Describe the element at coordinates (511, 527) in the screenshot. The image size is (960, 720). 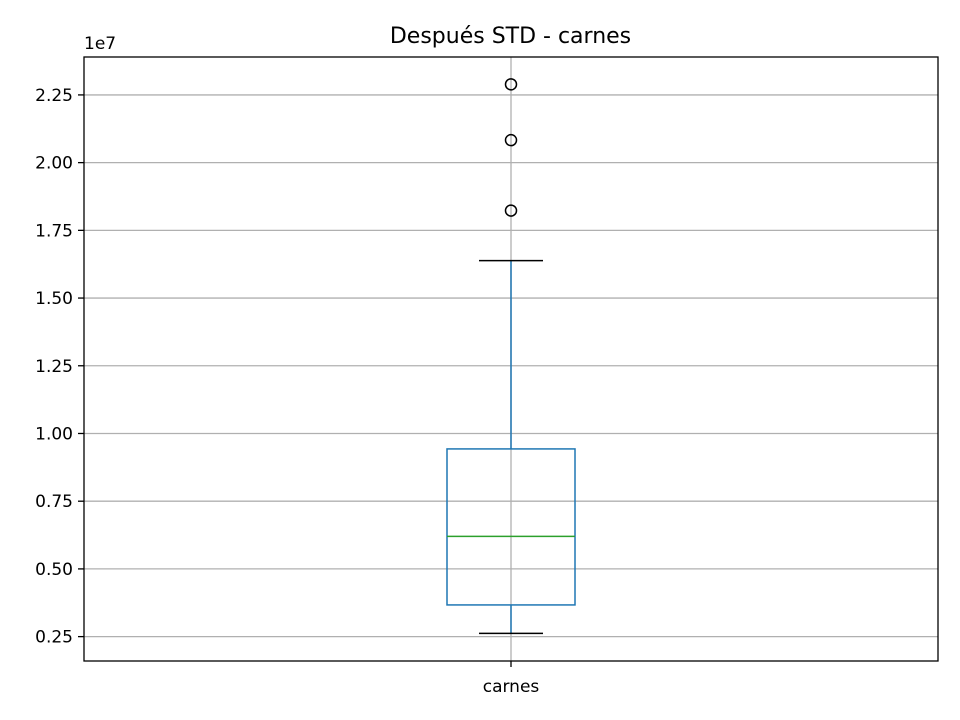
I see `iqr-box` at that location.